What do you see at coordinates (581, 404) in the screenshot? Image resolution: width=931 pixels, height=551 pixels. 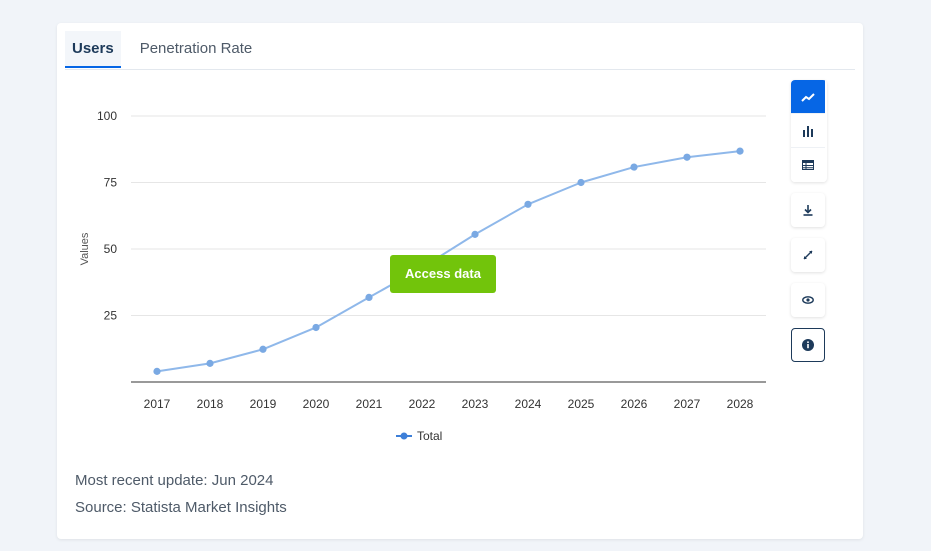 I see `x-tick-label: 2025` at bounding box center [581, 404].